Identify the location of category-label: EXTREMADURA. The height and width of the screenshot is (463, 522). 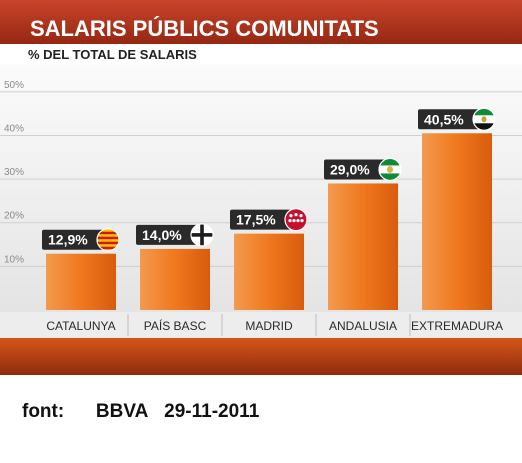
(457, 326).